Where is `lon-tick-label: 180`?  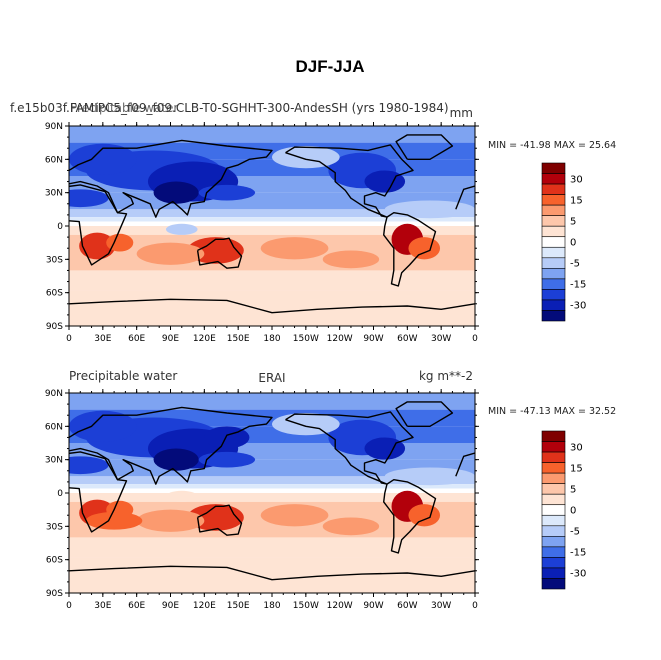 lon-tick-label: 180 is located at coordinates (271, 339).